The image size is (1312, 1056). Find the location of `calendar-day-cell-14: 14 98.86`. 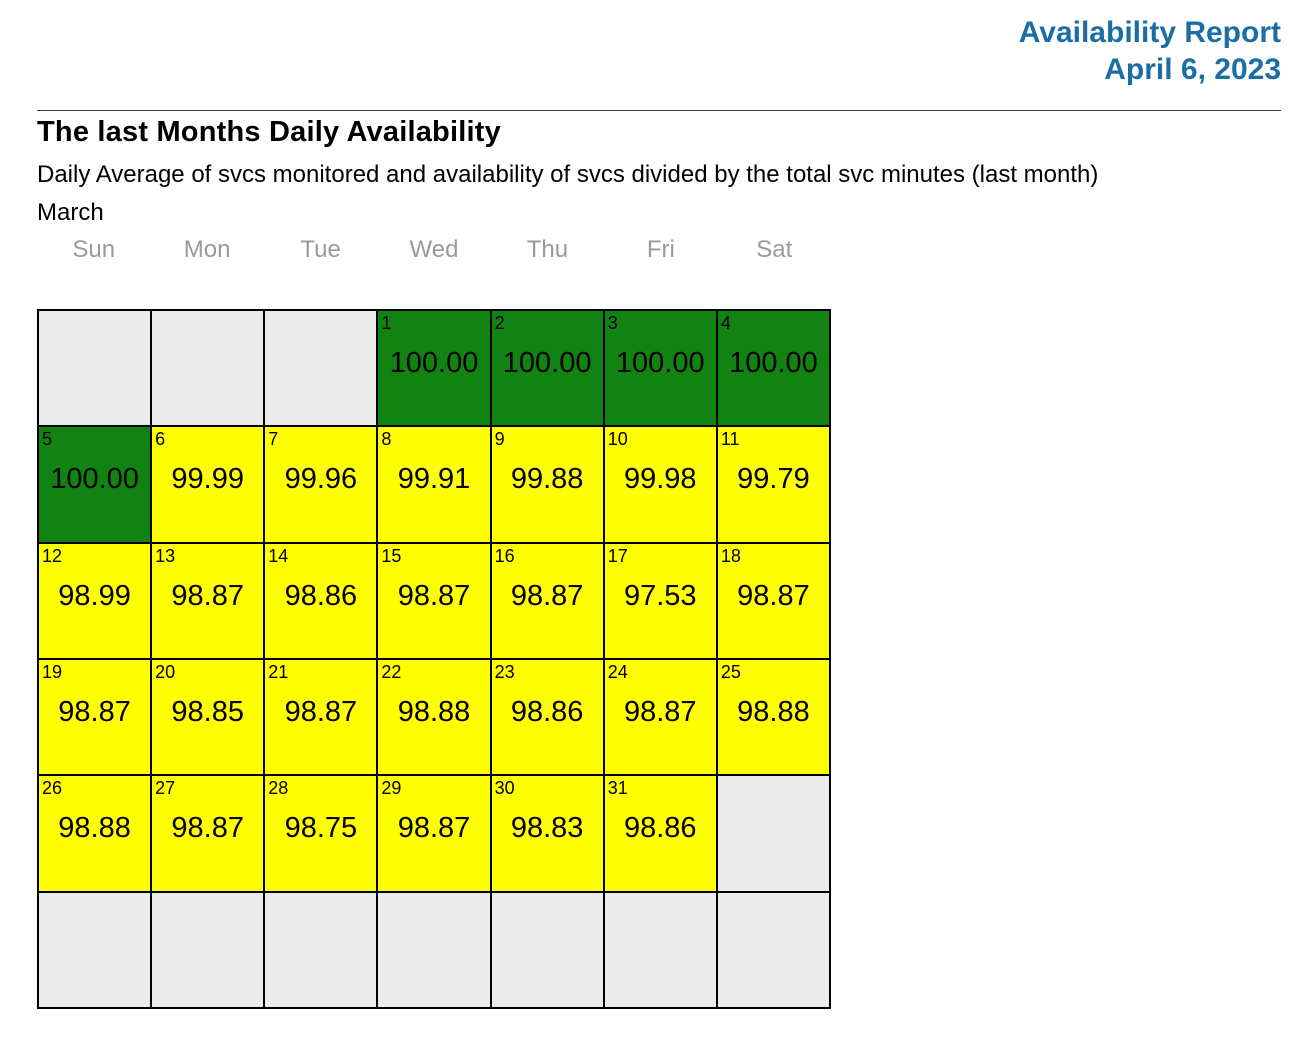

calendar-day-cell-14: 14 98.86 is located at coordinates (321, 600).